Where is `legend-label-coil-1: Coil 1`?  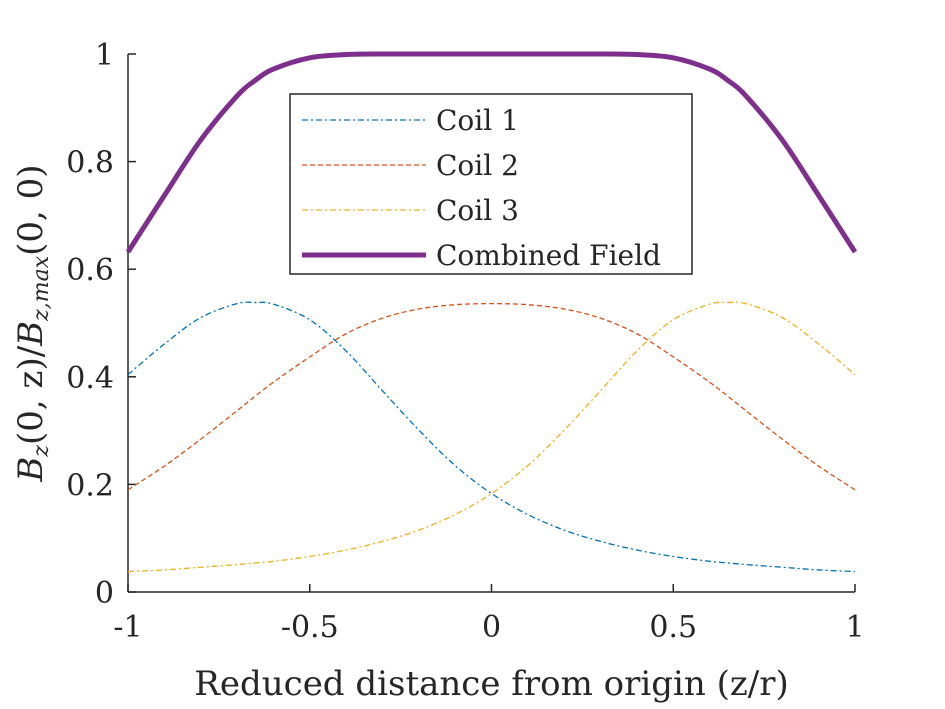 legend-label-coil-1: Coil 1 is located at coordinates (477, 120).